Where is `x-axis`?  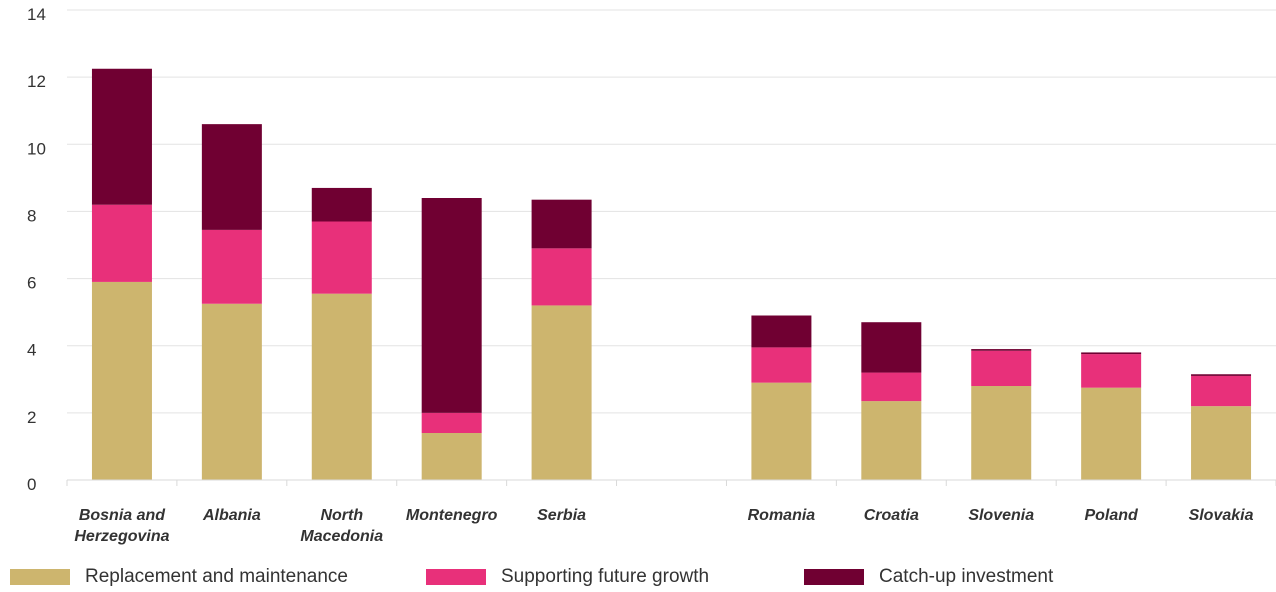
x-axis is located at coordinates (671, 482).